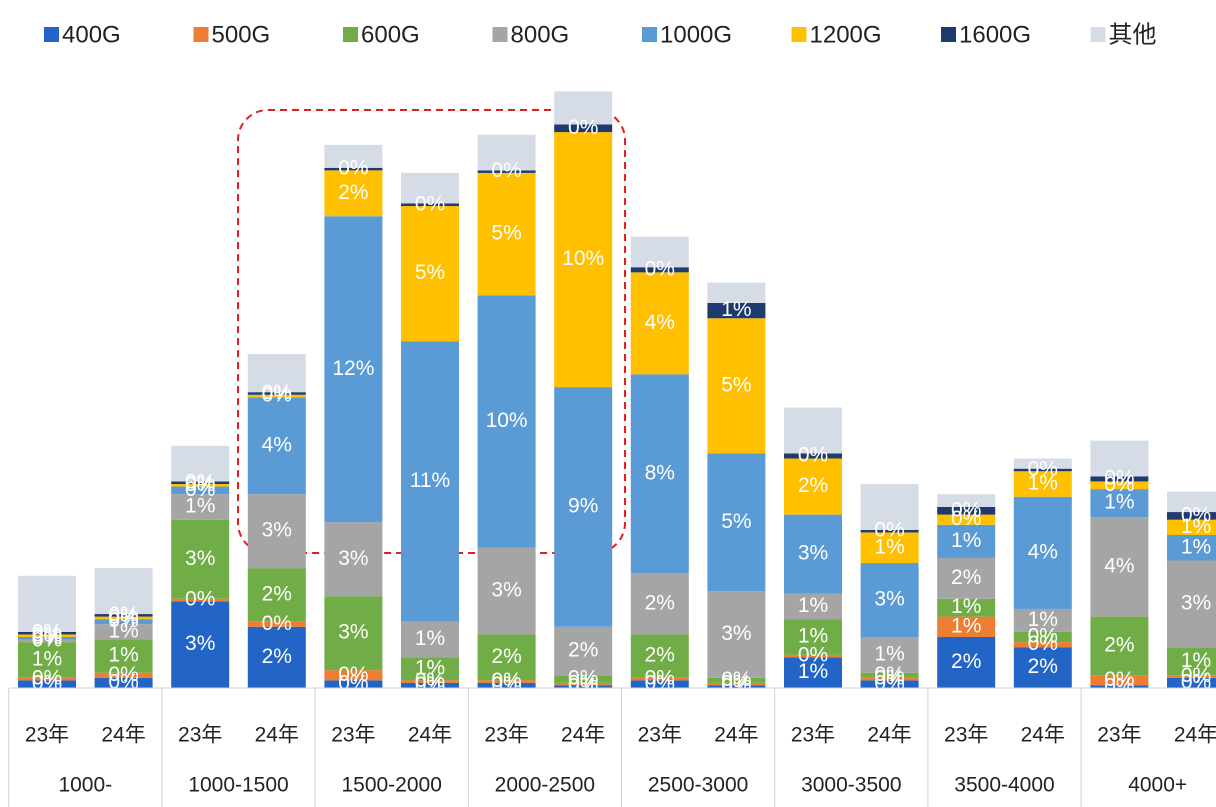  What do you see at coordinates (1004, 785) in the screenshot?
I see `group-label: 3500-4000` at bounding box center [1004, 785].